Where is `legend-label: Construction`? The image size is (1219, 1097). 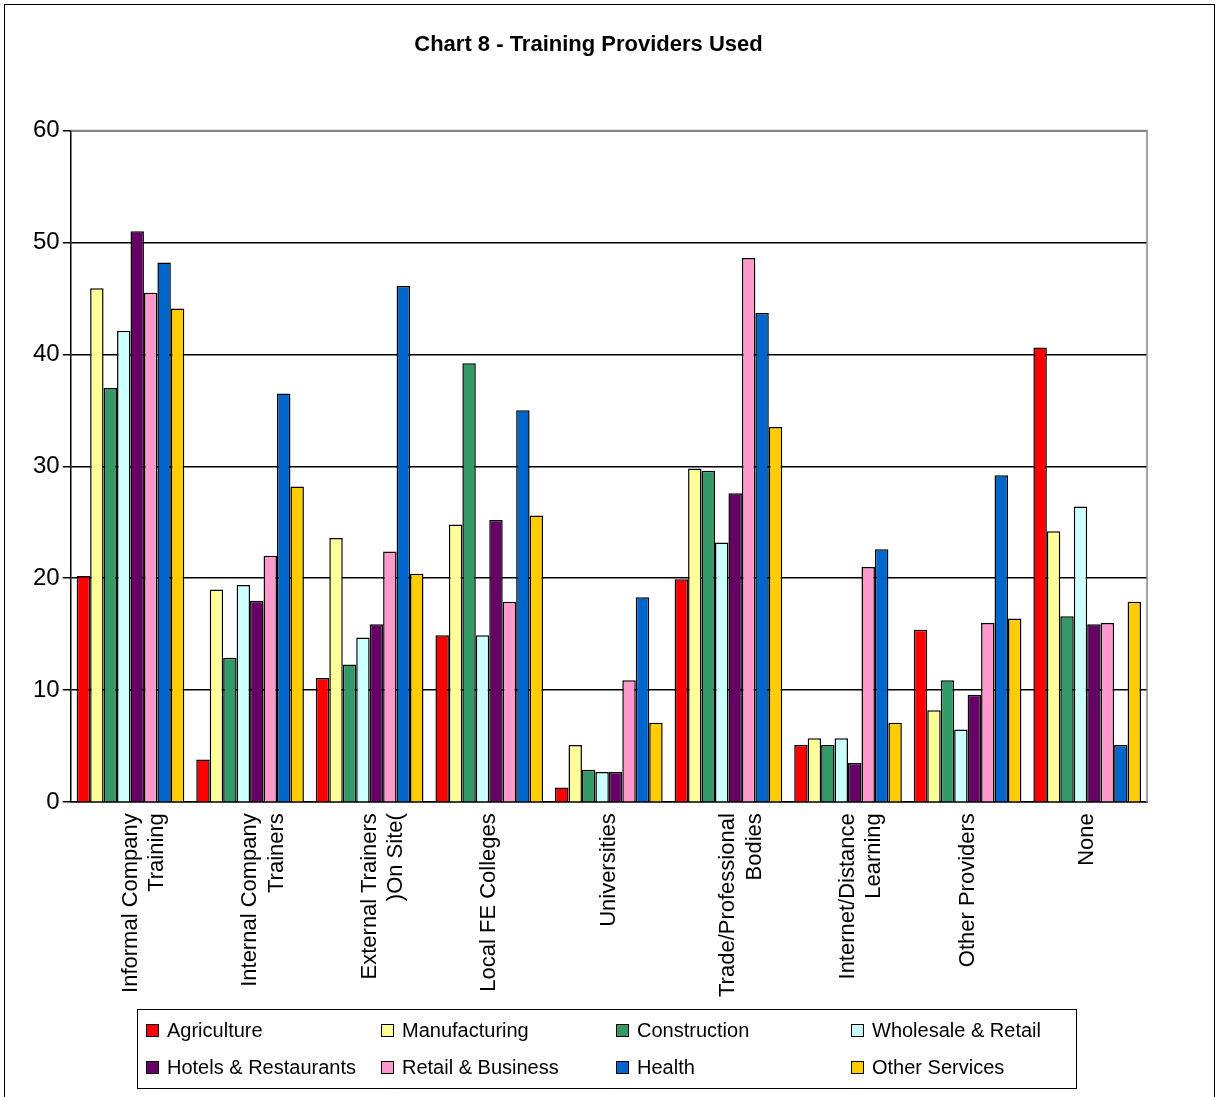 legend-label: Construction is located at coordinates (693, 1030).